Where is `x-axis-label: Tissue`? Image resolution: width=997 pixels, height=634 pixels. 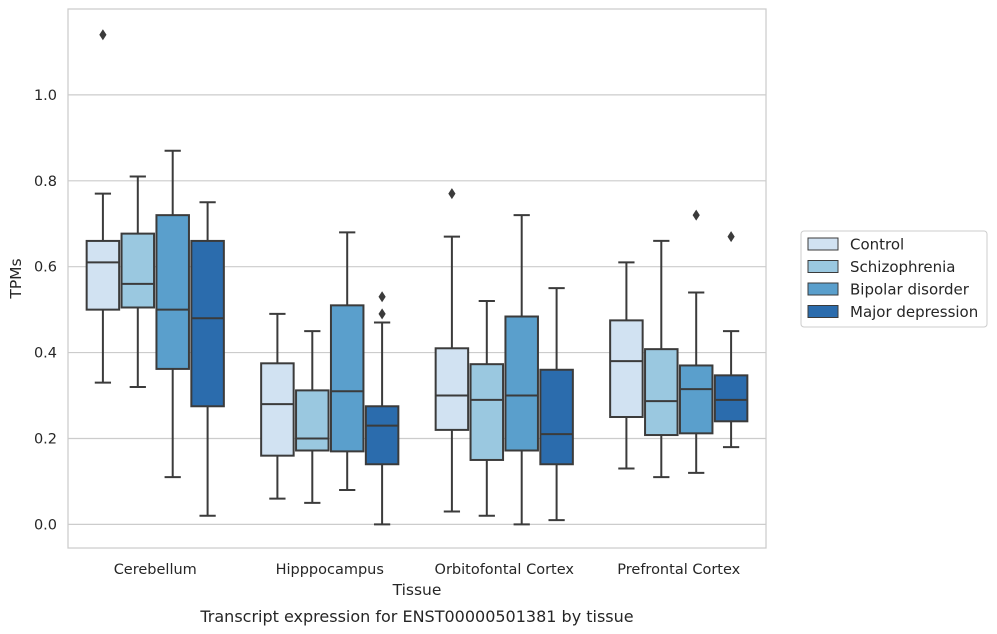
x-axis-label: Tissue is located at coordinates (417, 590).